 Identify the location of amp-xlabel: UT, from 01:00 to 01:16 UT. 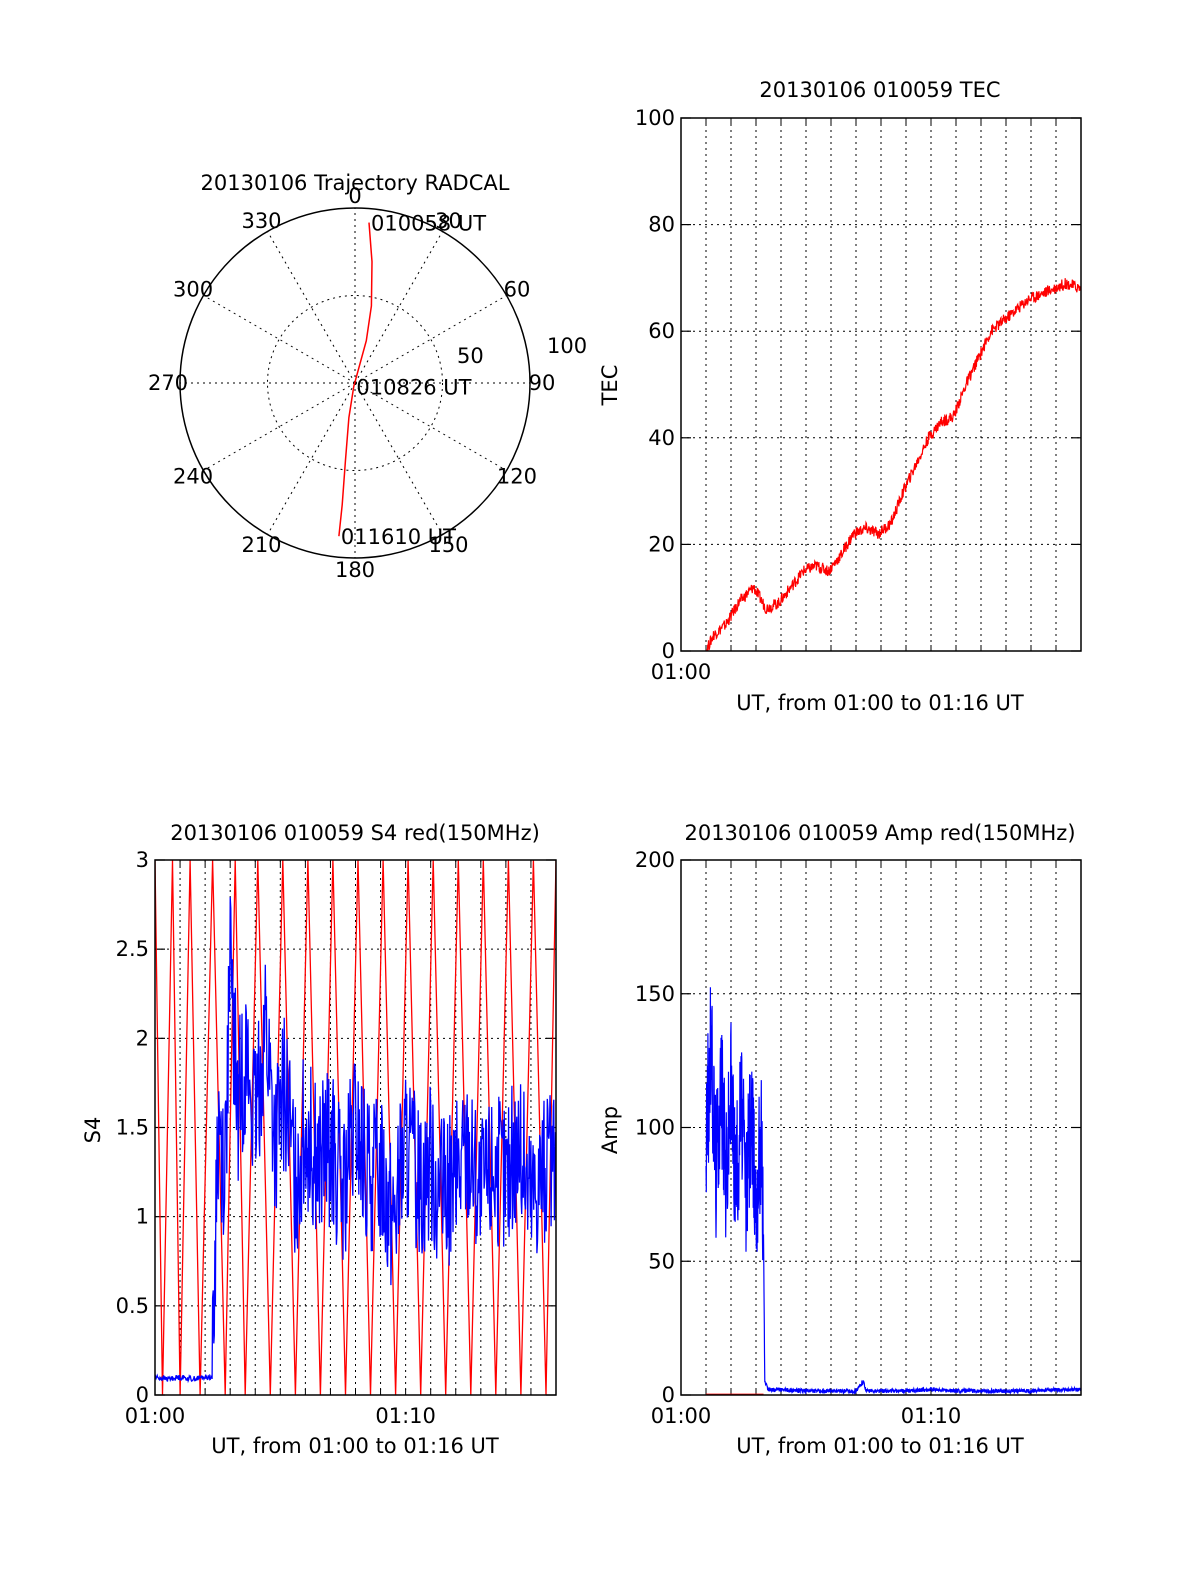
(880, 1446).